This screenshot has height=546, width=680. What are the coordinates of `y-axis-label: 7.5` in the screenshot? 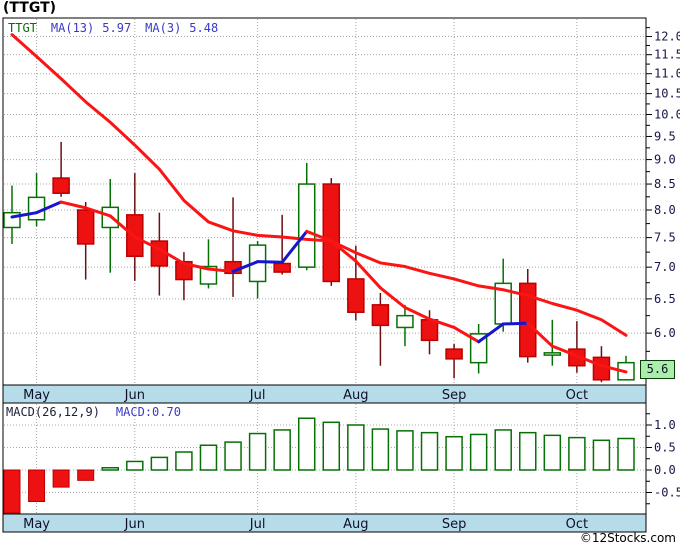 It's located at (665, 238).